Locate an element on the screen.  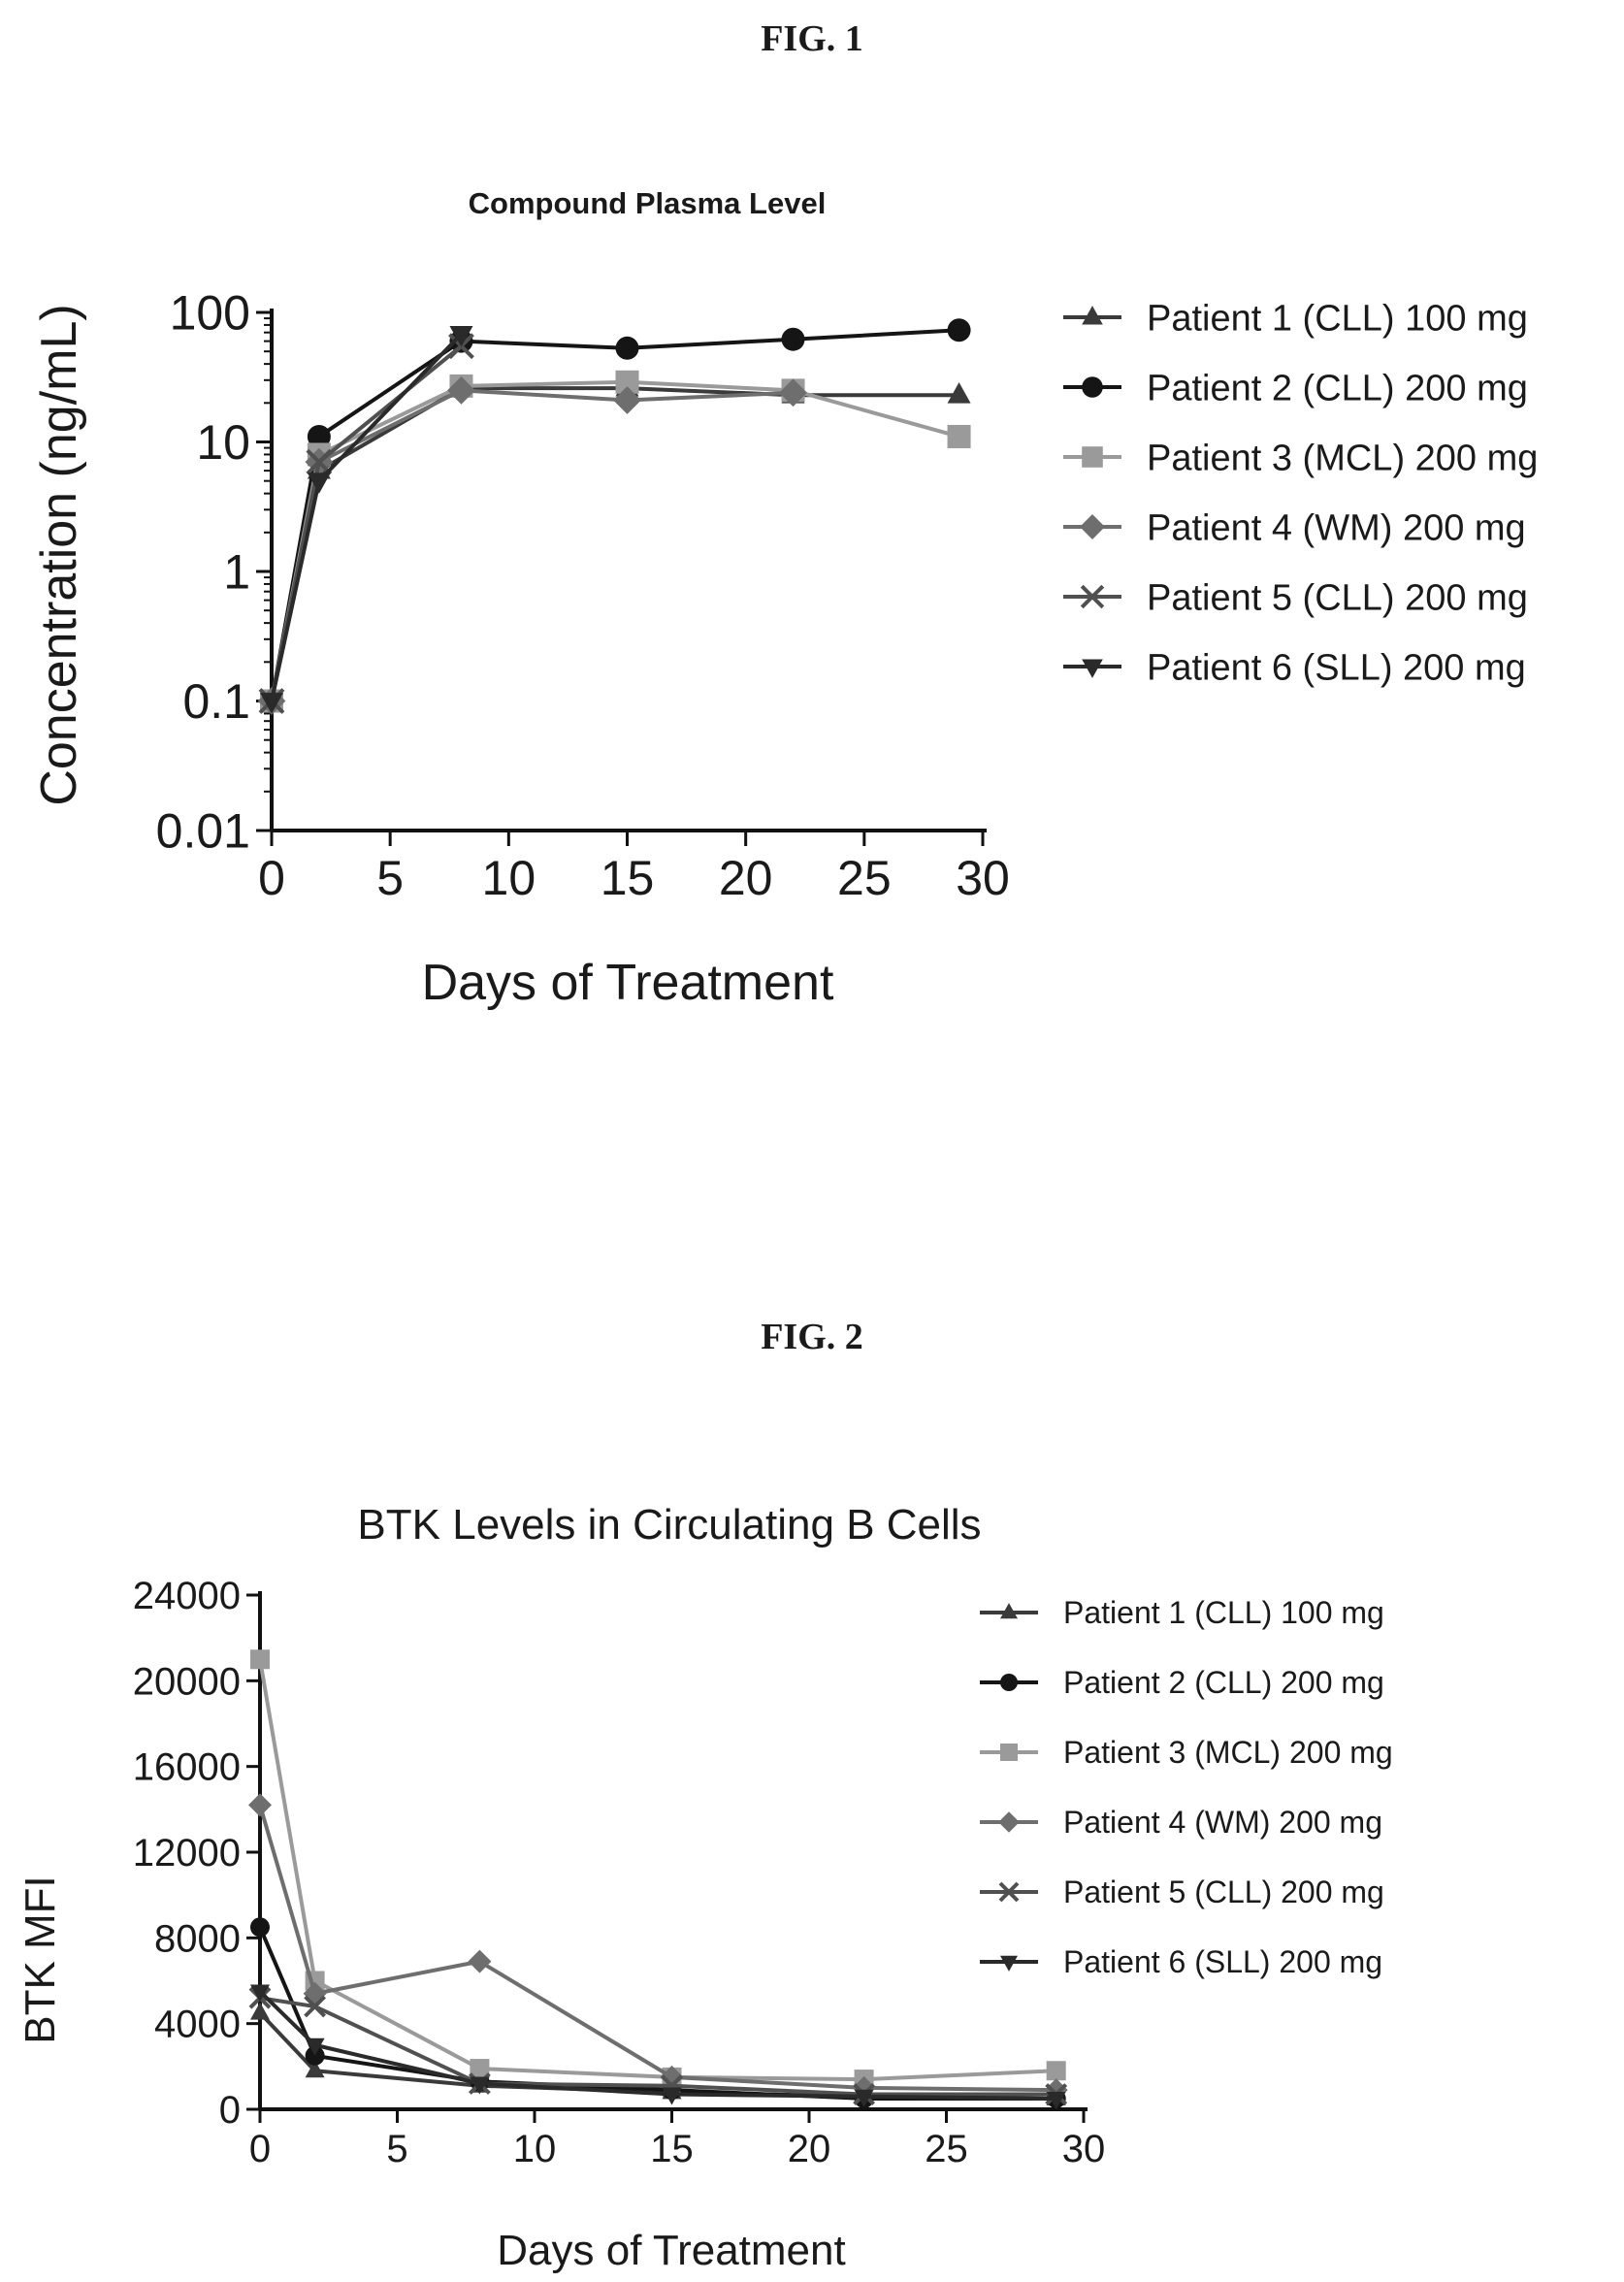
x-tick-label: 30 is located at coordinates (1084, 2149).